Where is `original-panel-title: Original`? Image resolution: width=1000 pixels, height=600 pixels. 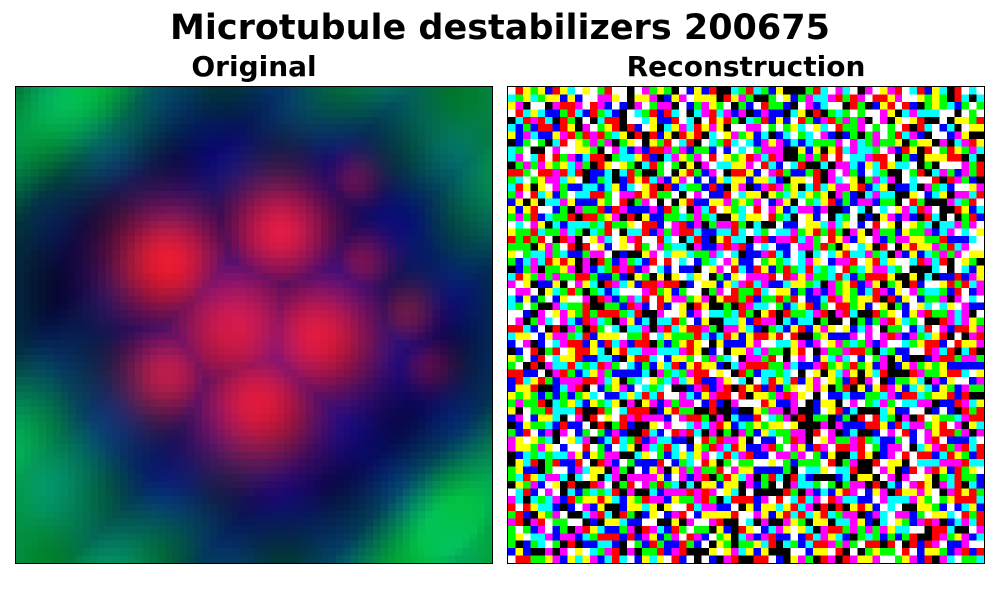
original-panel-title: Original is located at coordinates (254, 66).